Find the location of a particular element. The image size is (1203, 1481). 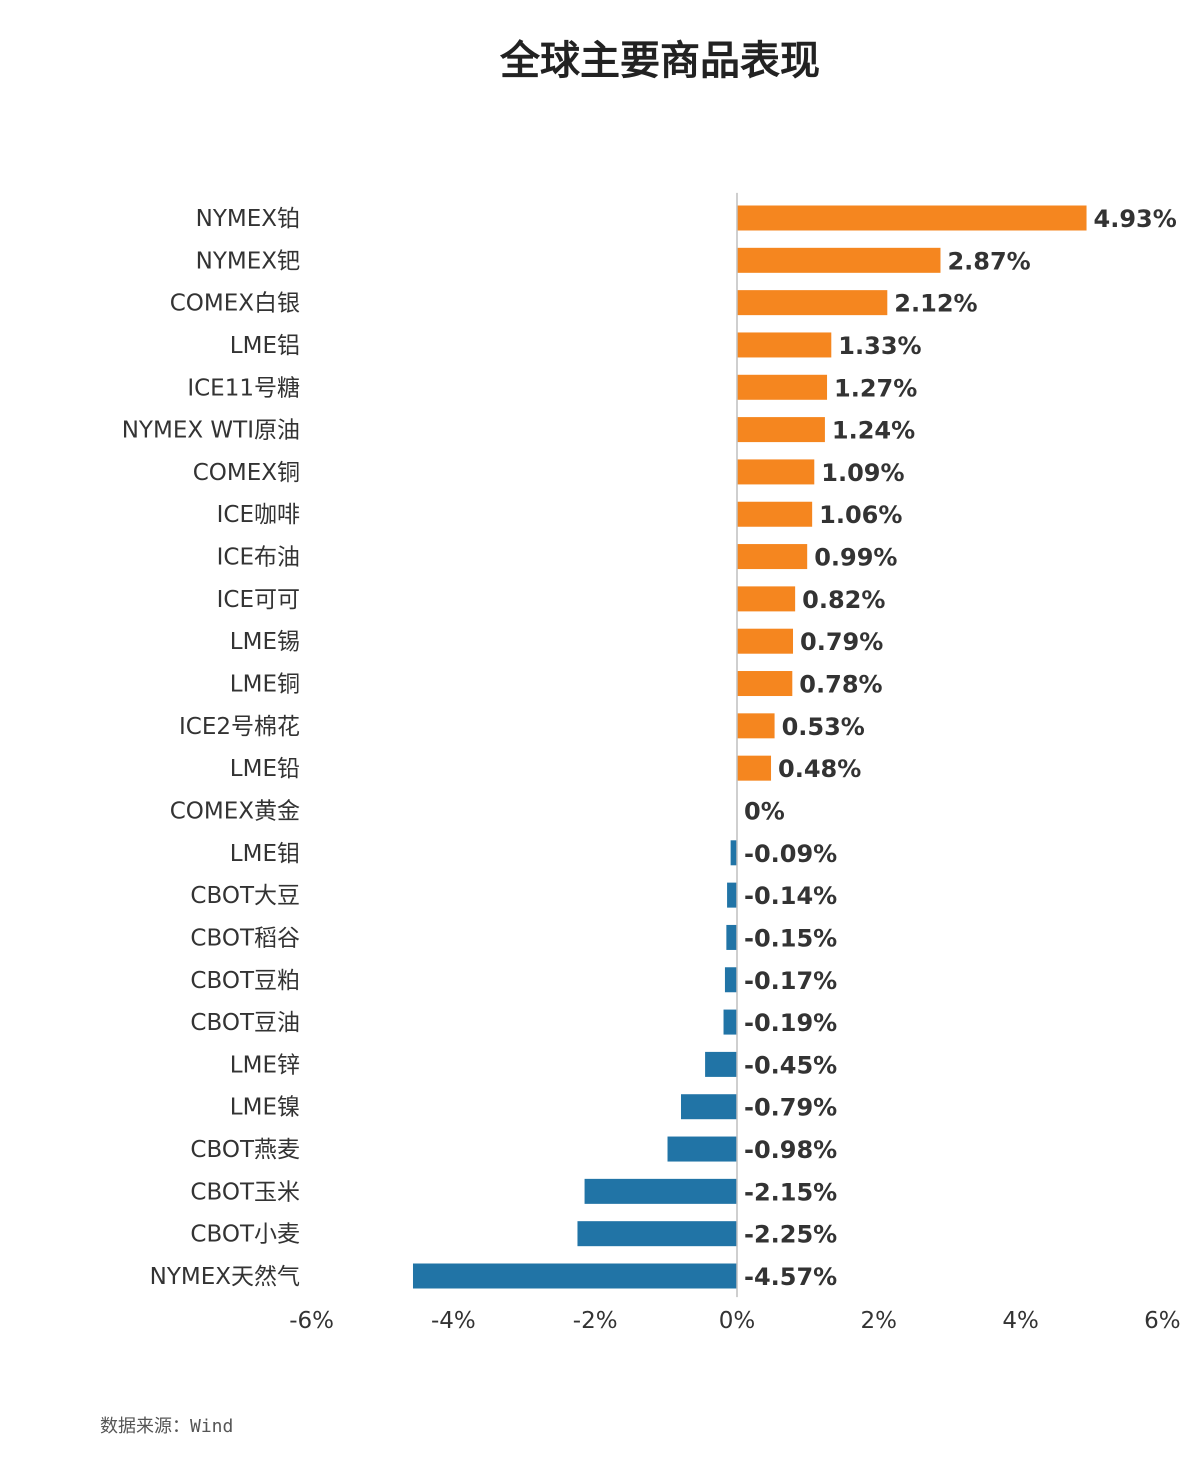

value-label: -0.45% is located at coordinates (790, 1065).